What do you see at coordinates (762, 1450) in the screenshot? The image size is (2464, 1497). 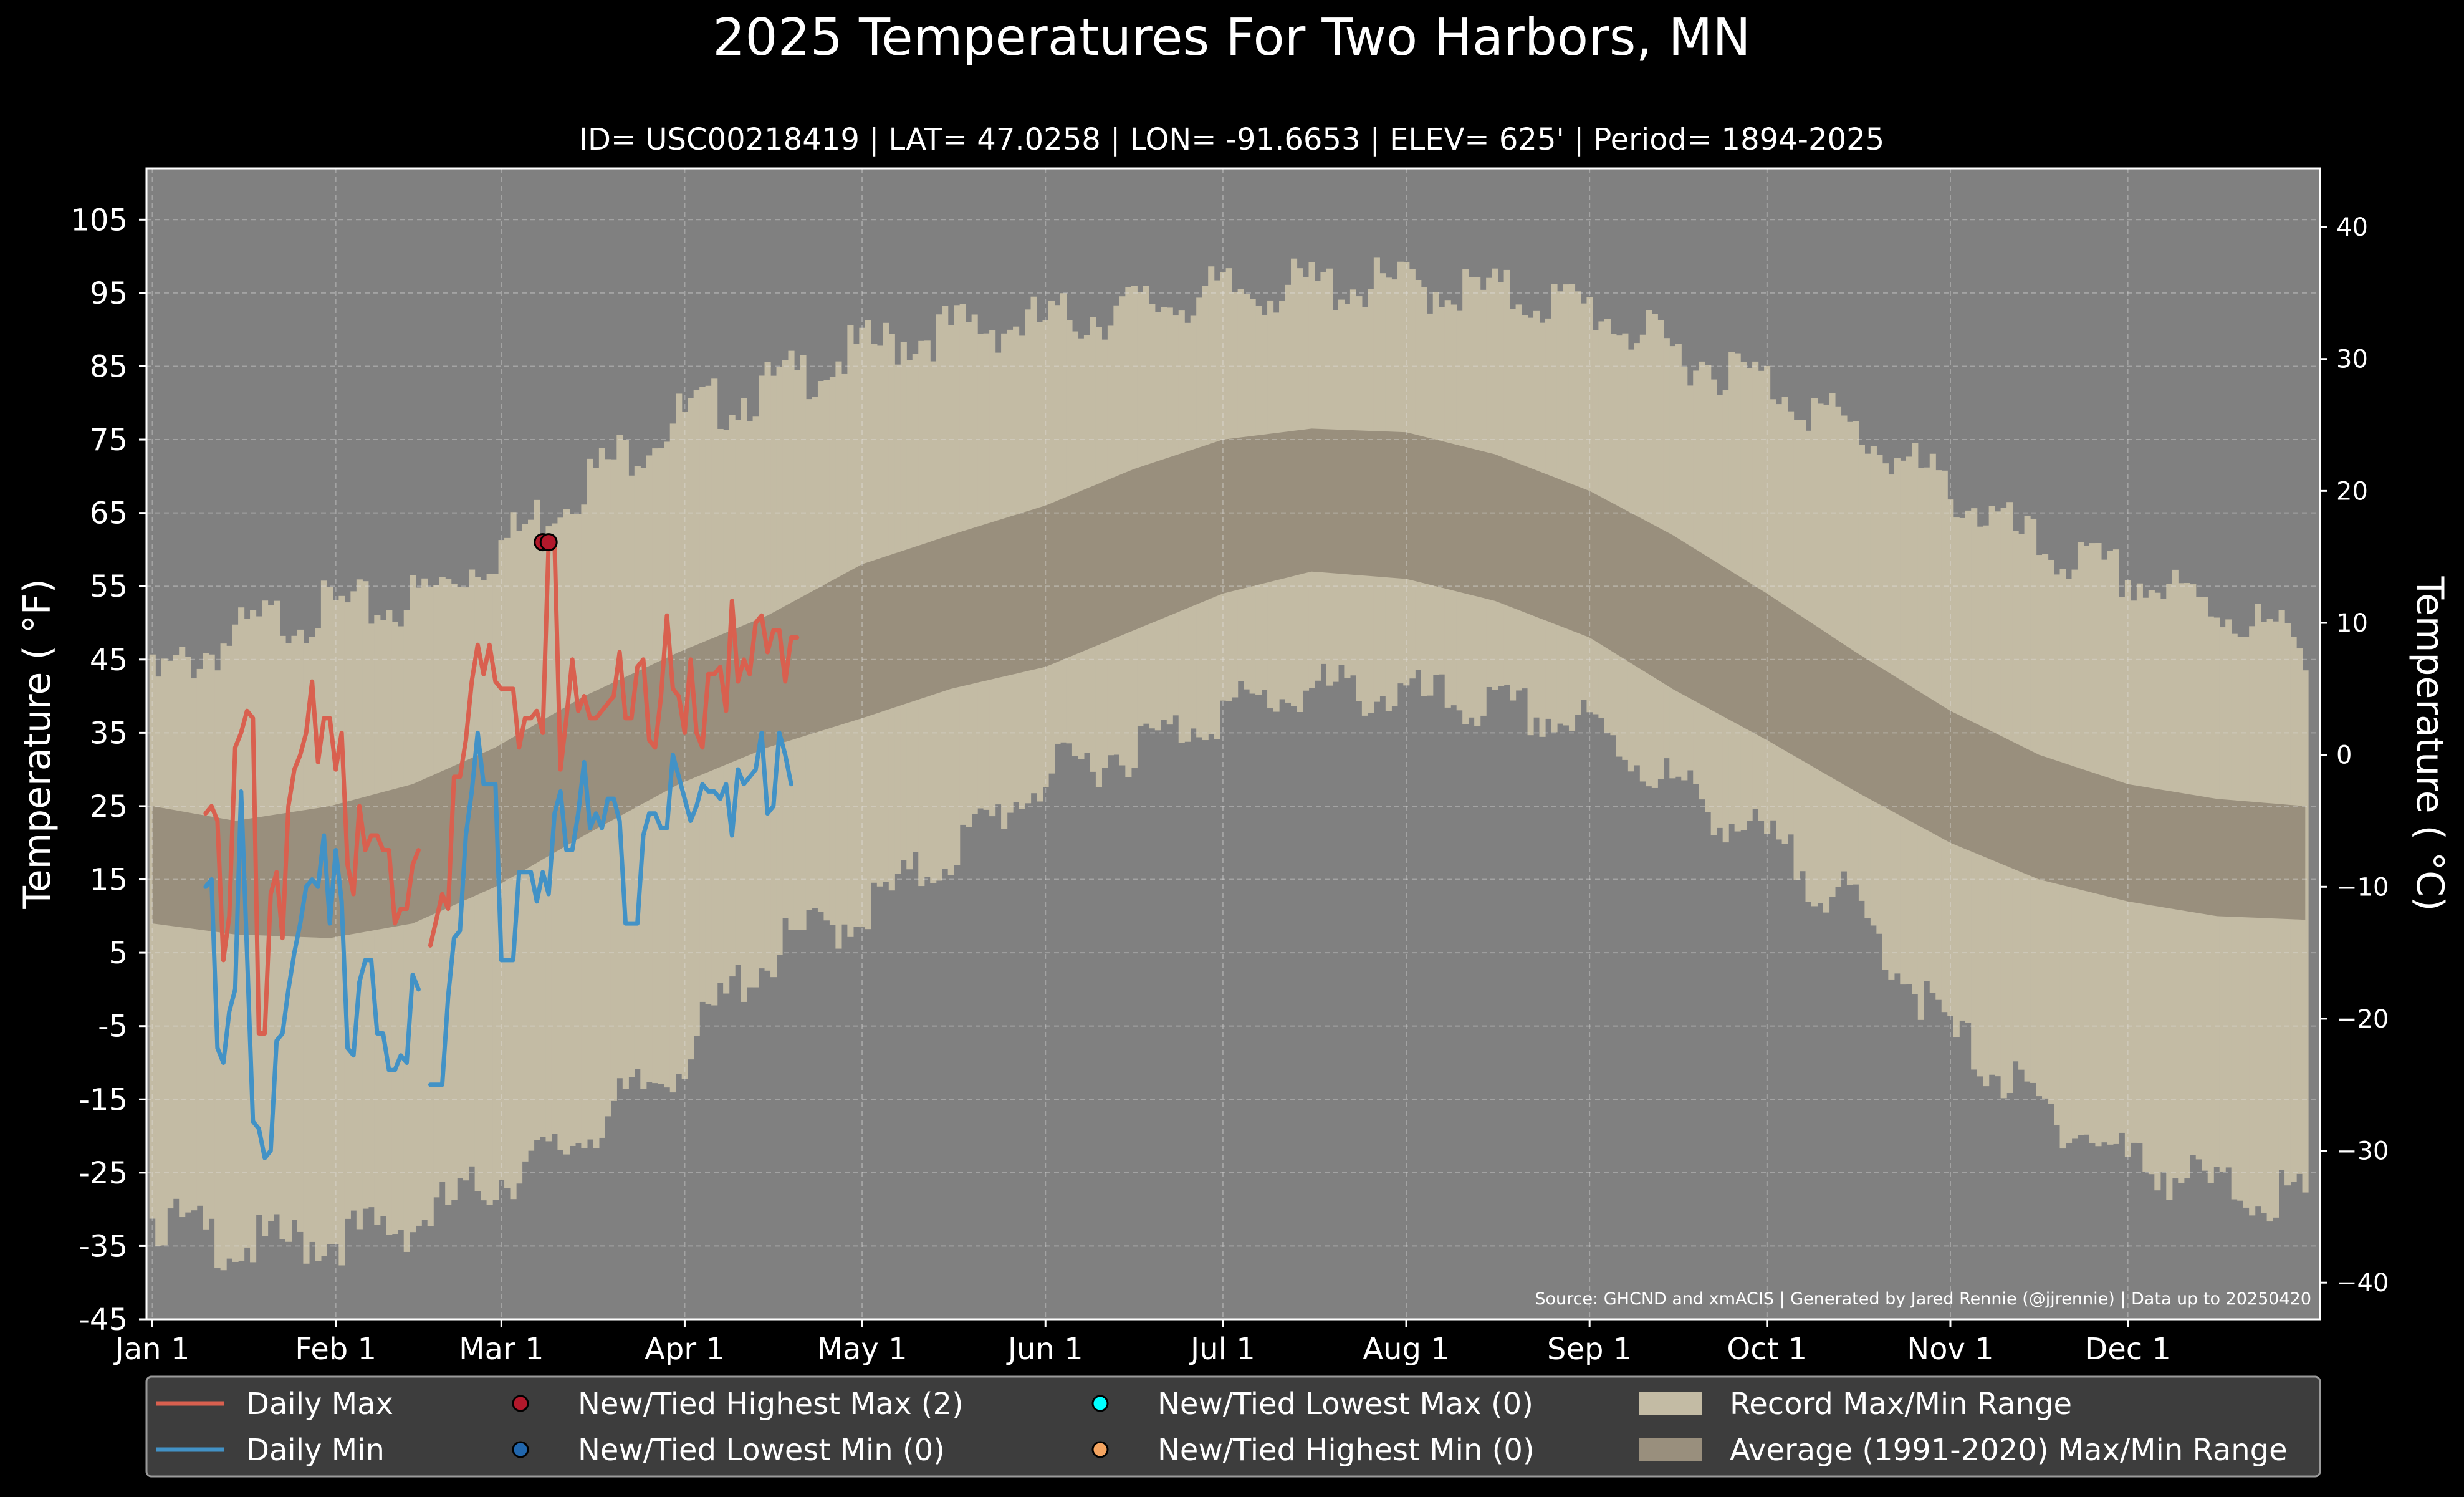 I see `legend-label: New/Tied Lowest Min (0)` at bounding box center [762, 1450].